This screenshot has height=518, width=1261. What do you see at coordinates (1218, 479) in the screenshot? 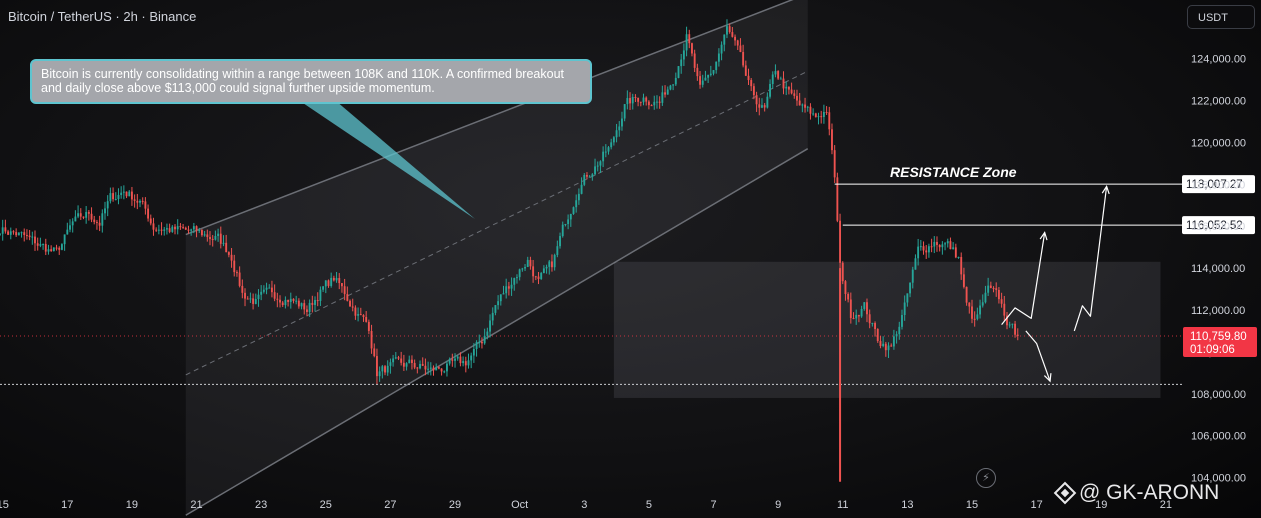
I see `y-tick-label: 104,000.00` at bounding box center [1218, 479].